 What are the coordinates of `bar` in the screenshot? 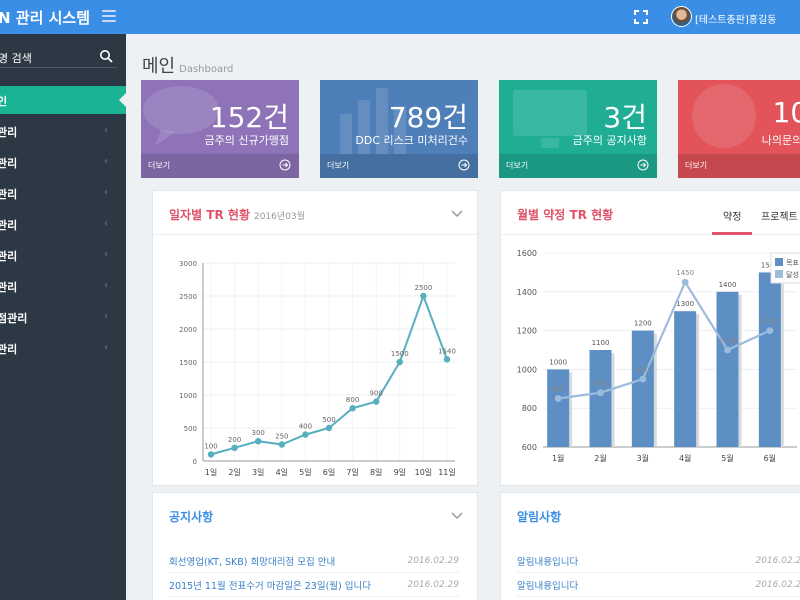 It's located at (642, 388).